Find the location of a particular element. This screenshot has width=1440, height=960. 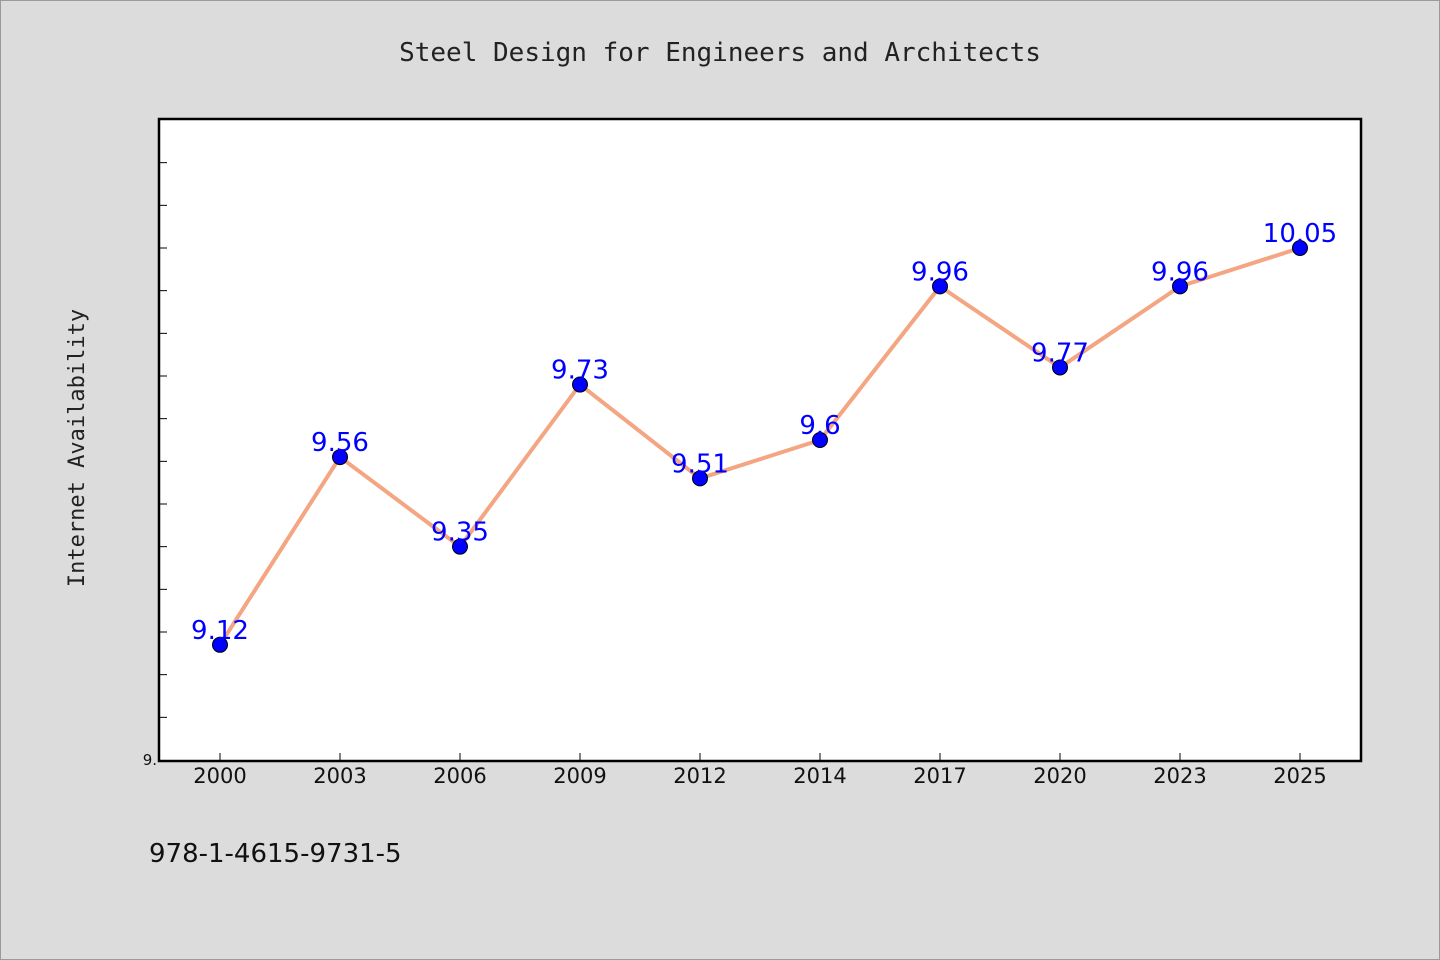

y-tick-label: 9. is located at coordinates (150, 760).